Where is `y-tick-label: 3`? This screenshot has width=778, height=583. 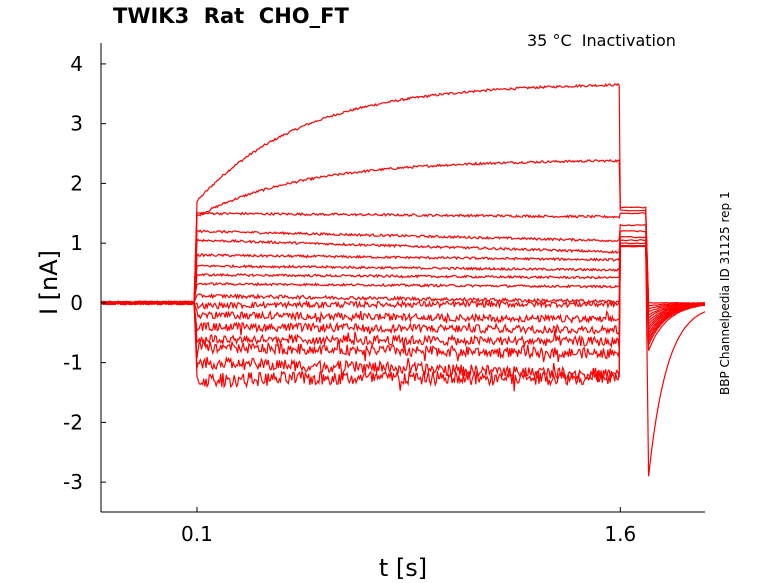
y-tick-label: 3 is located at coordinates (76, 124).